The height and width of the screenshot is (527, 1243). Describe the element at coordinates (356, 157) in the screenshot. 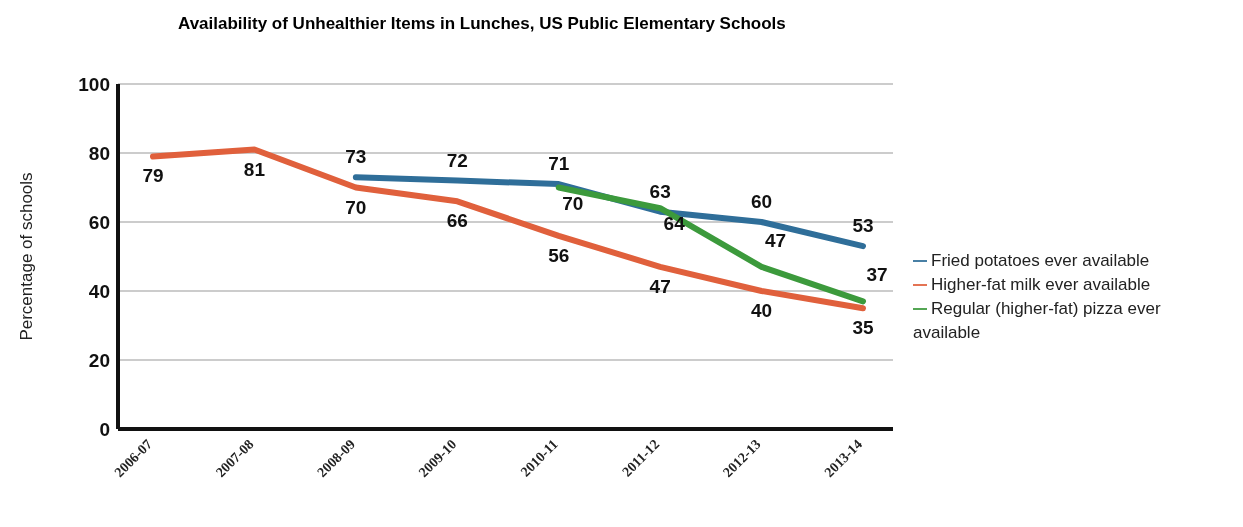

I see `data-label: 73` at that location.